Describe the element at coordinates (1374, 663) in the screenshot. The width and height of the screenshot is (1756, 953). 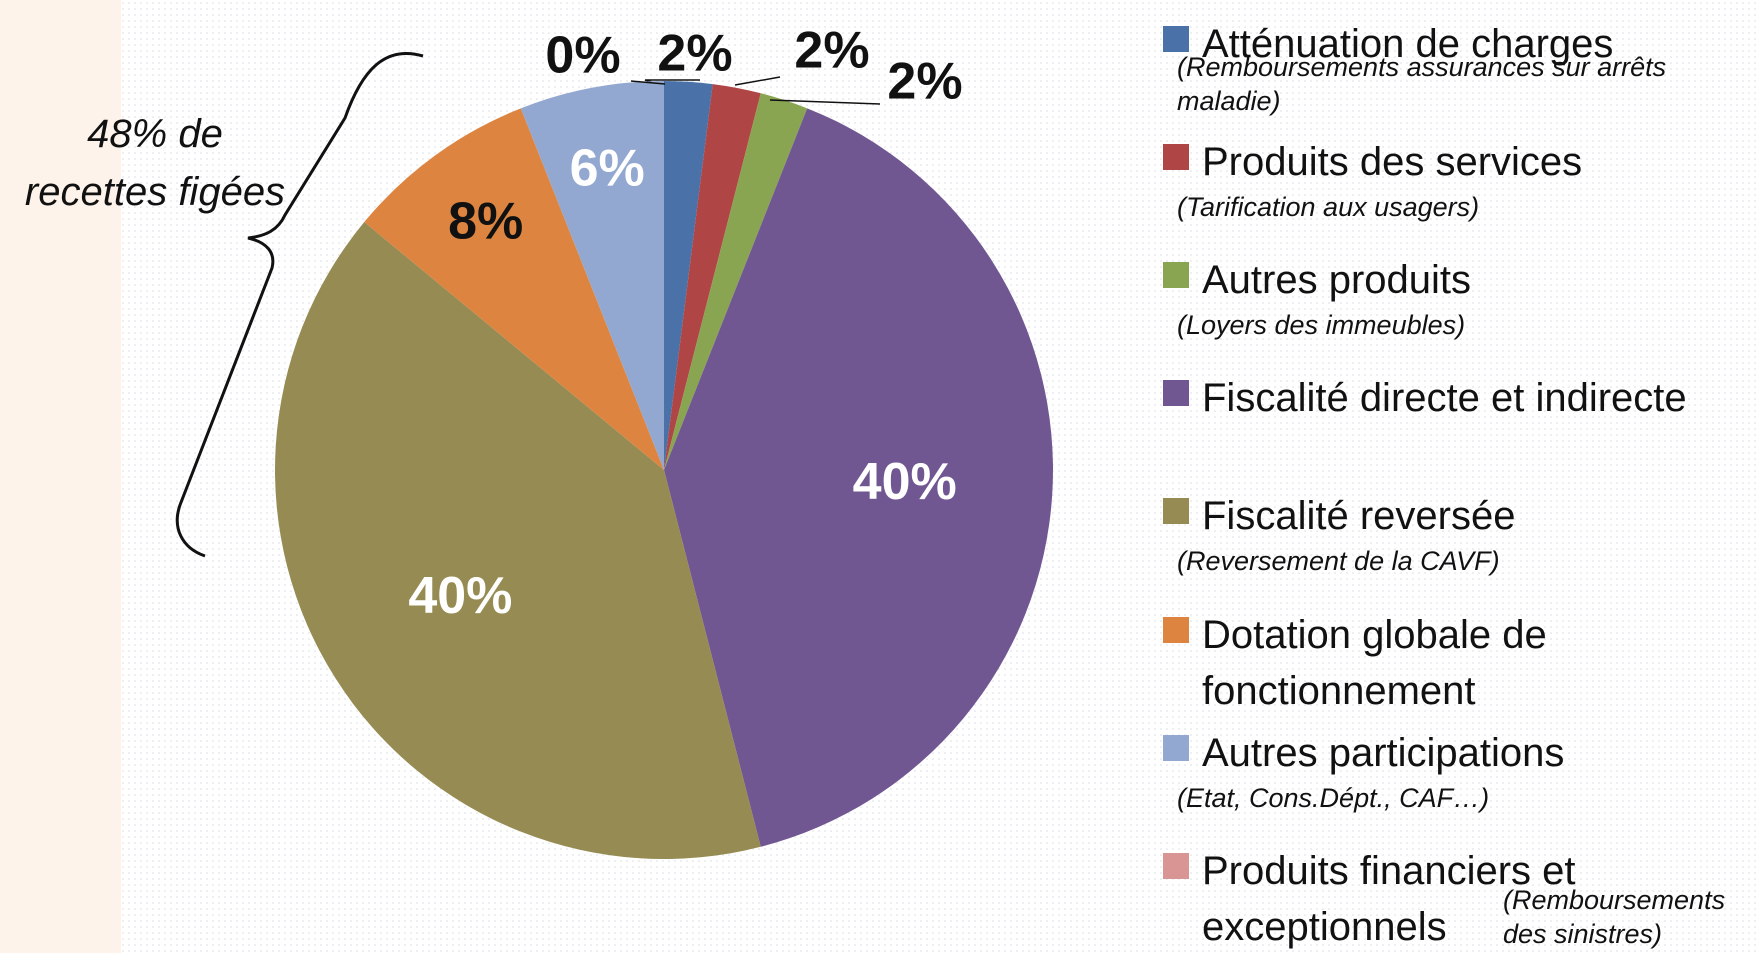
I see `legend-label: Dotation globale de fonctionnement` at that location.